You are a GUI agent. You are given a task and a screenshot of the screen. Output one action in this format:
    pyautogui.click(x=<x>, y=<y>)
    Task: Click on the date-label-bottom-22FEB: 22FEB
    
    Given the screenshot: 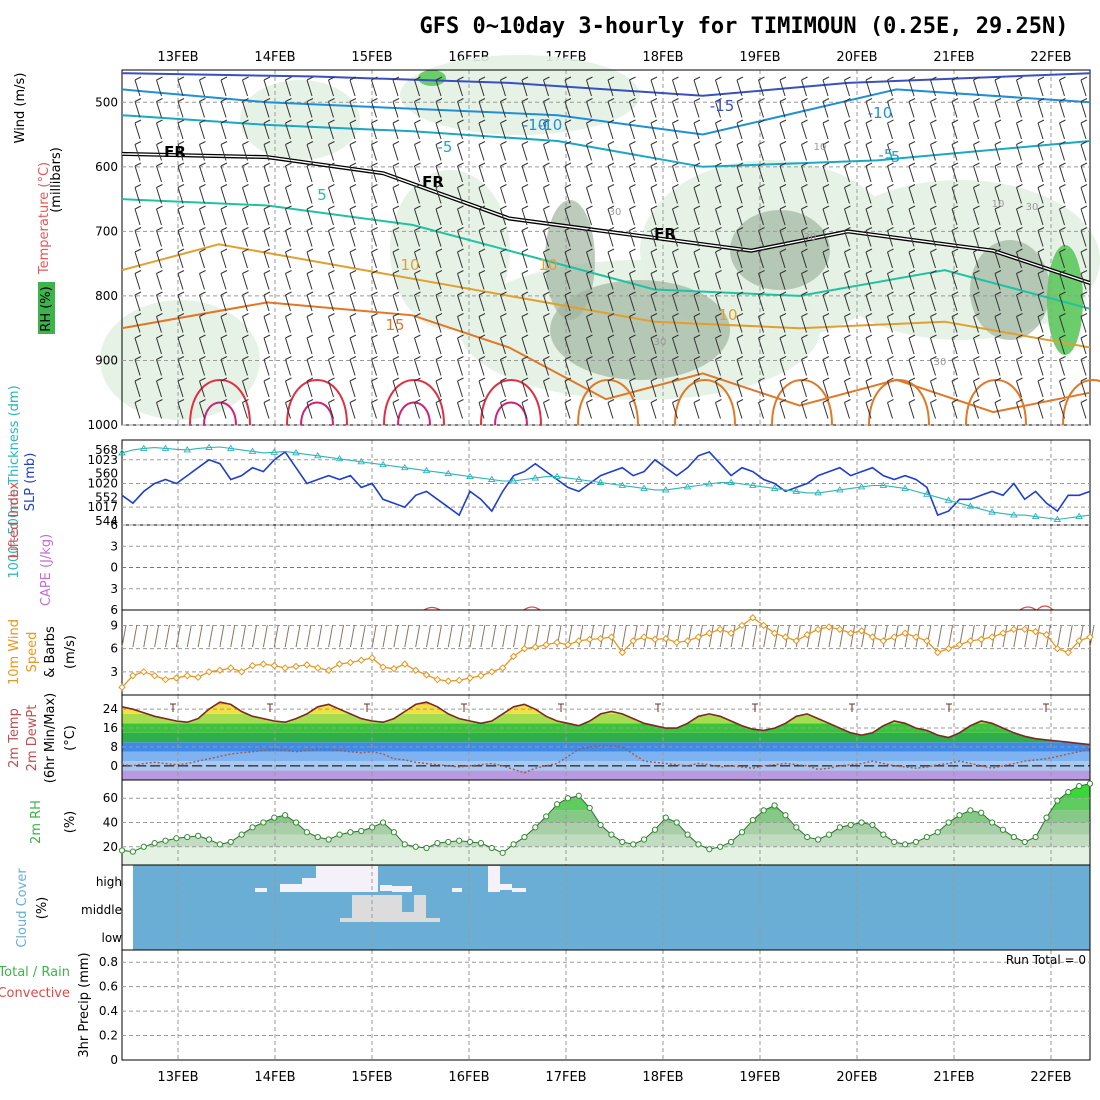 What is the action you would take?
    pyautogui.click(x=1050, y=1077)
    